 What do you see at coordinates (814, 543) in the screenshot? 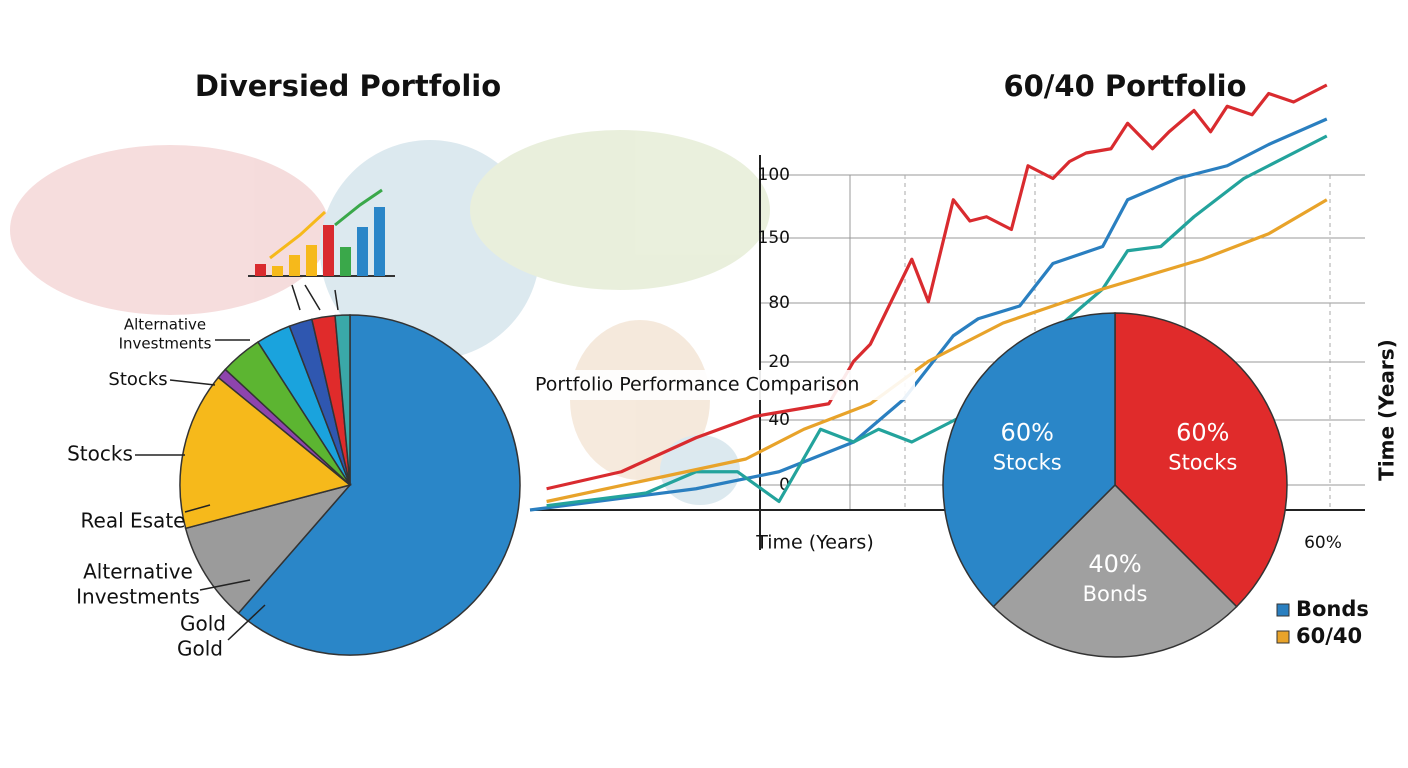
I see `x-axis-label: Time (Years)` at bounding box center [814, 543].